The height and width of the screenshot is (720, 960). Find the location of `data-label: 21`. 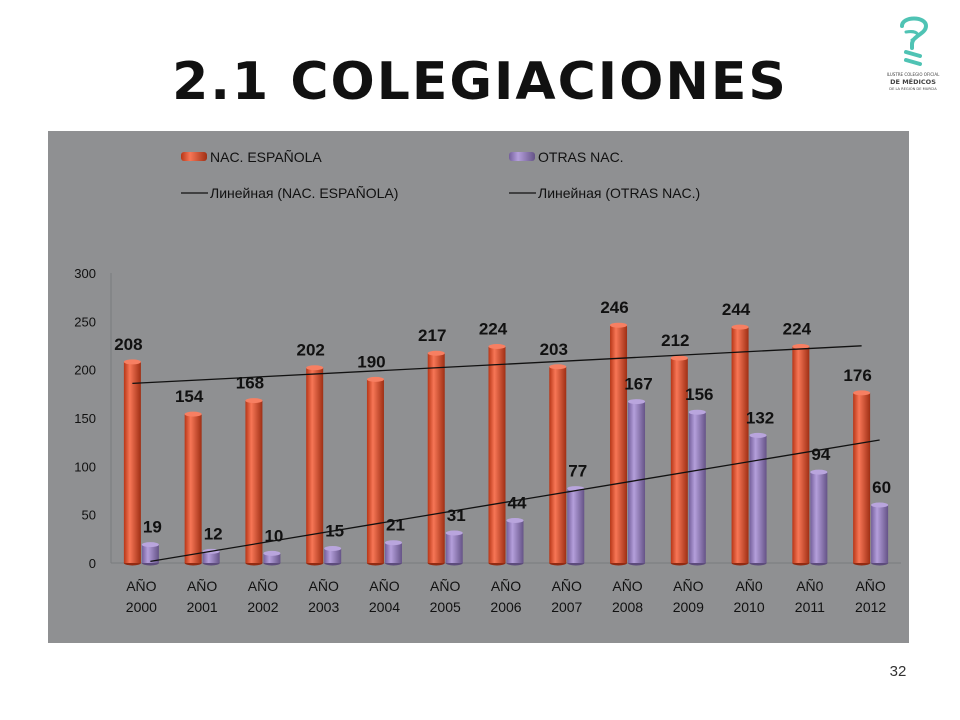

data-label: 21 is located at coordinates (395, 525).